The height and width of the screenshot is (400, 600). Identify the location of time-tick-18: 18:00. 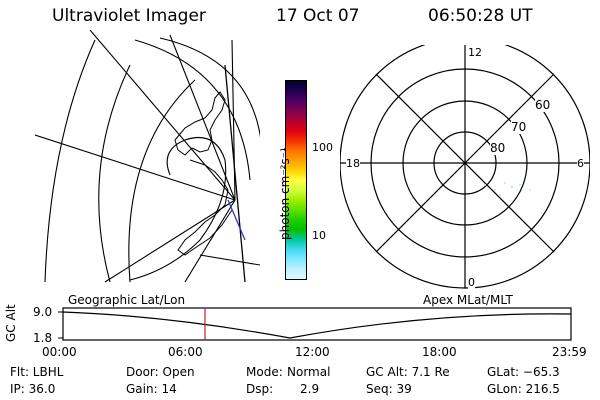
(439, 352).